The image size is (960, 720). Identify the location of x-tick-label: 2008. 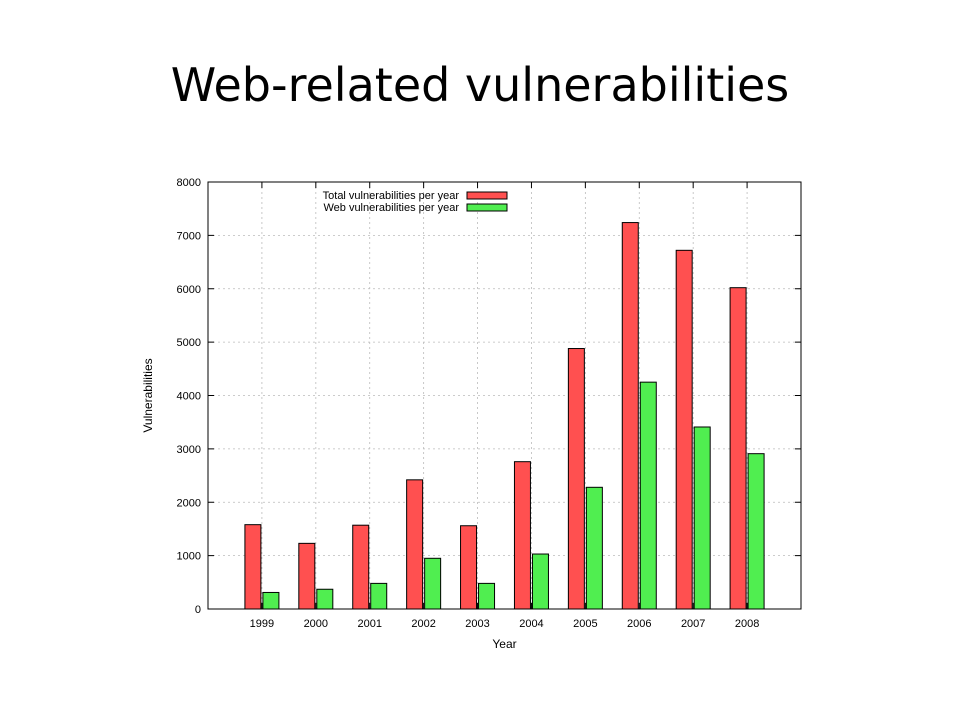
(747, 624).